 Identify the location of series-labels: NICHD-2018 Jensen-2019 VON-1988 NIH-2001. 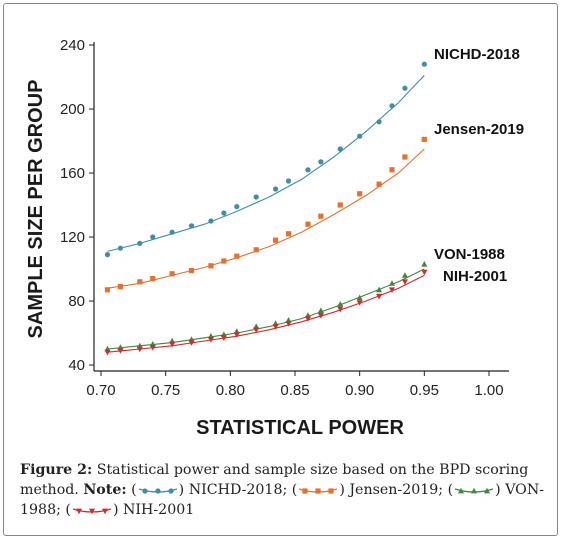
(479, 165).